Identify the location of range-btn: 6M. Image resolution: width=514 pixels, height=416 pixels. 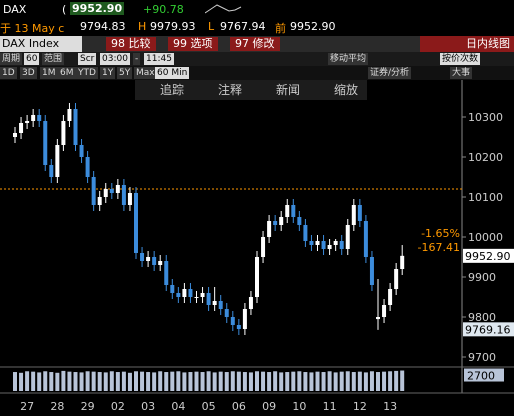
(67, 73).